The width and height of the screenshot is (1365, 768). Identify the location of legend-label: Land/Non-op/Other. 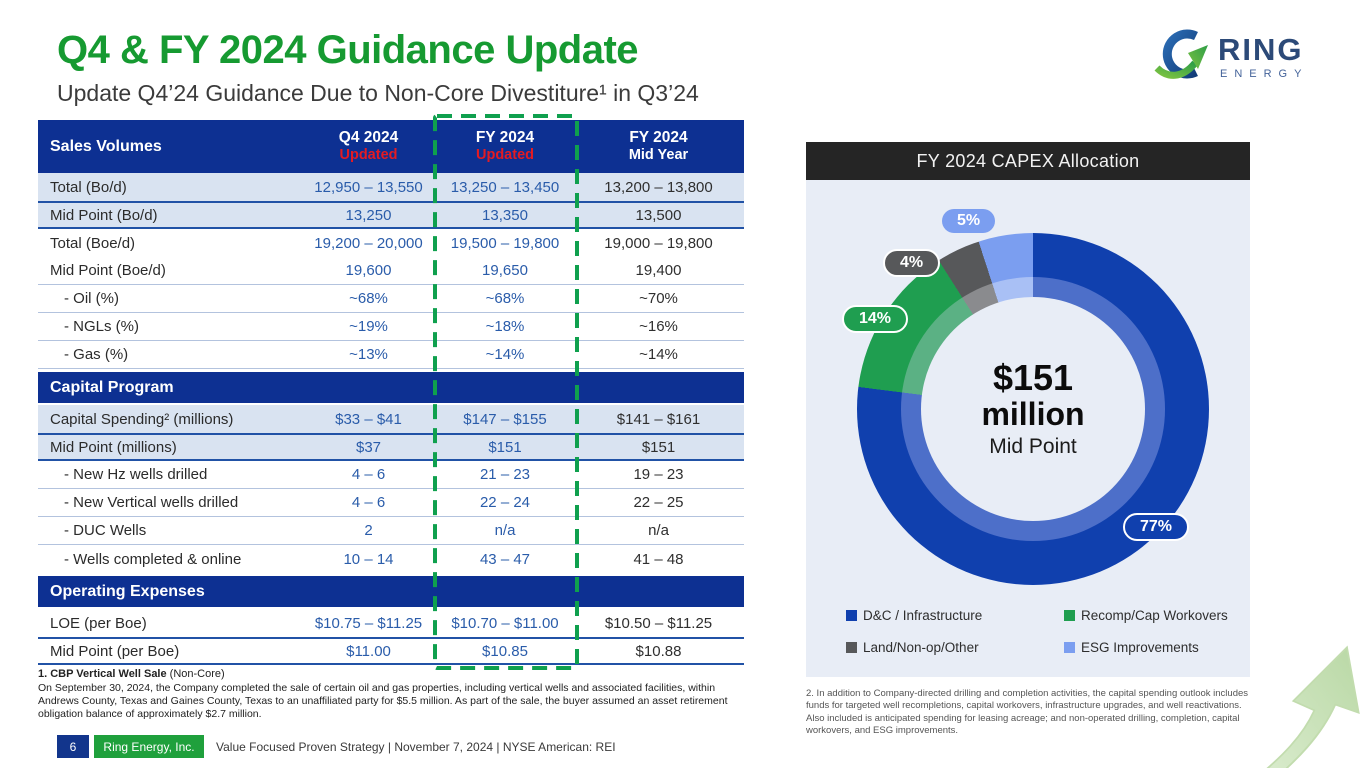
(921, 647).